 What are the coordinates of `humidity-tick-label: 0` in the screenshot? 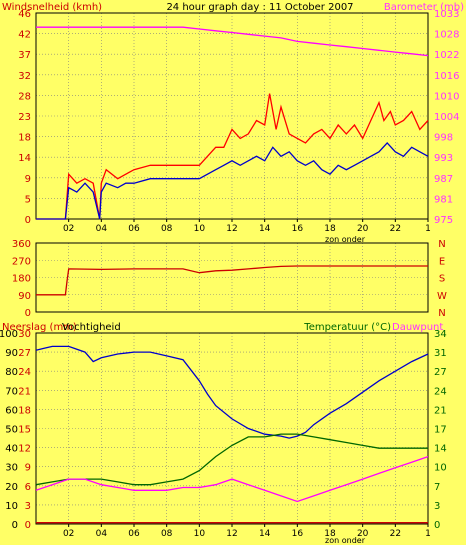 It's located at (15, 525).